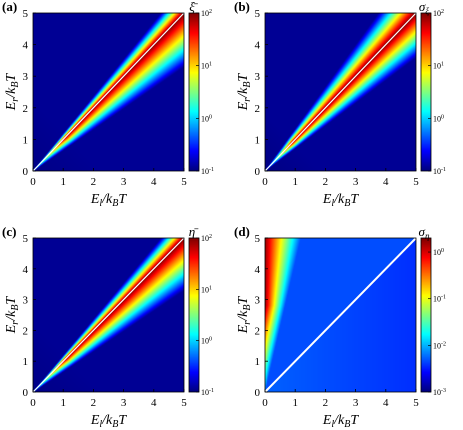 The height and width of the screenshot is (430, 463). Describe the element at coordinates (194, 7) in the screenshot. I see `colorbar-title: ξ̄` at that location.